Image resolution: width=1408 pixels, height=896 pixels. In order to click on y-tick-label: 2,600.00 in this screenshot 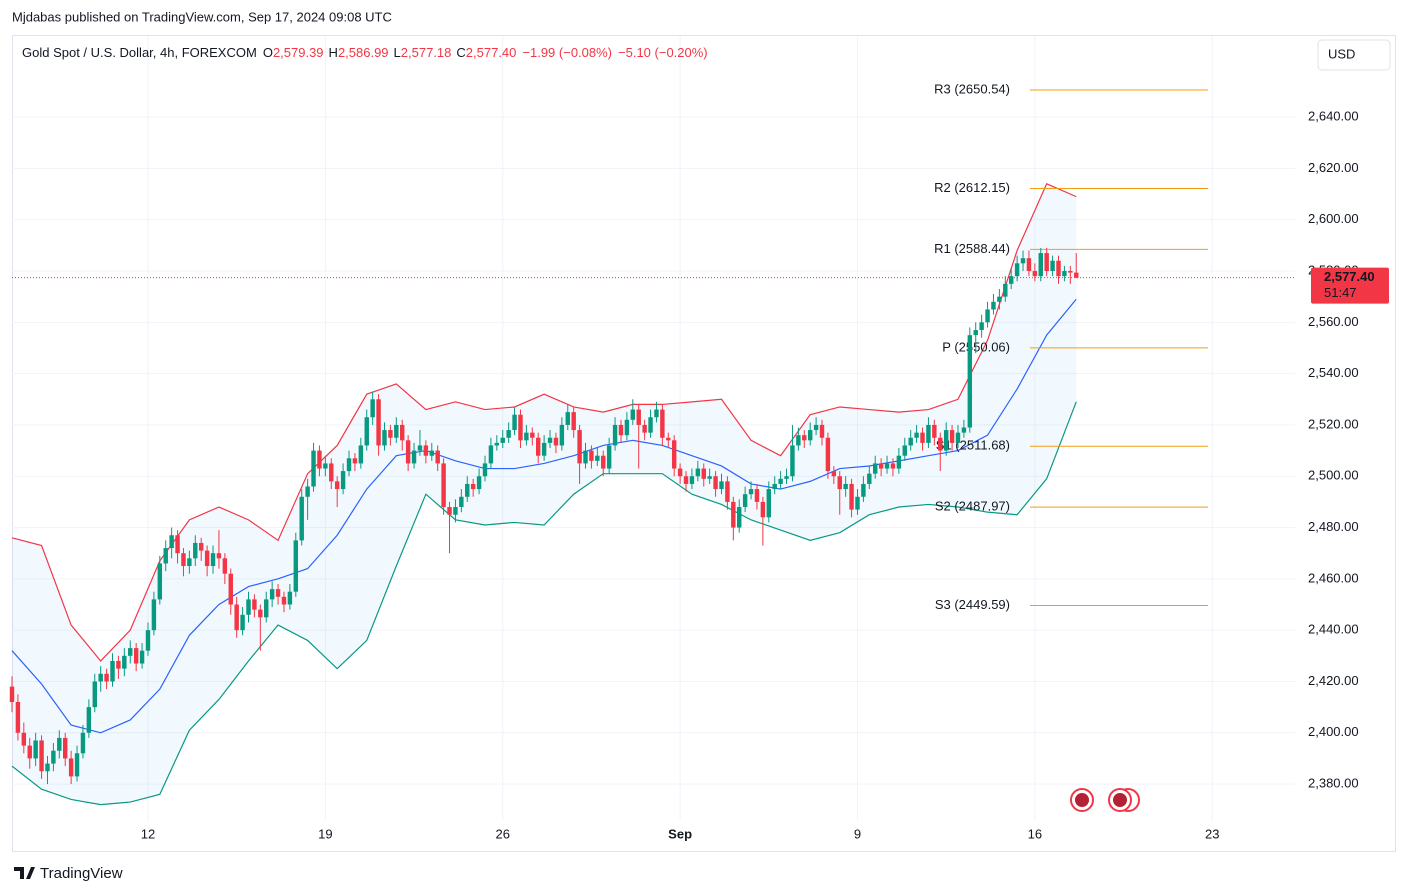, I will do `click(1333, 218)`.